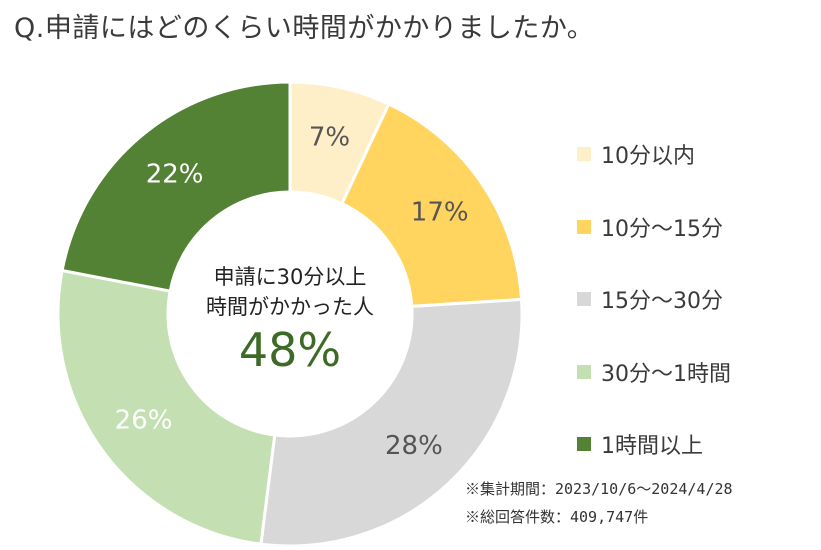 This screenshot has width=821, height=550. I want to click on legend-label: 15分～30分, so click(662, 302).